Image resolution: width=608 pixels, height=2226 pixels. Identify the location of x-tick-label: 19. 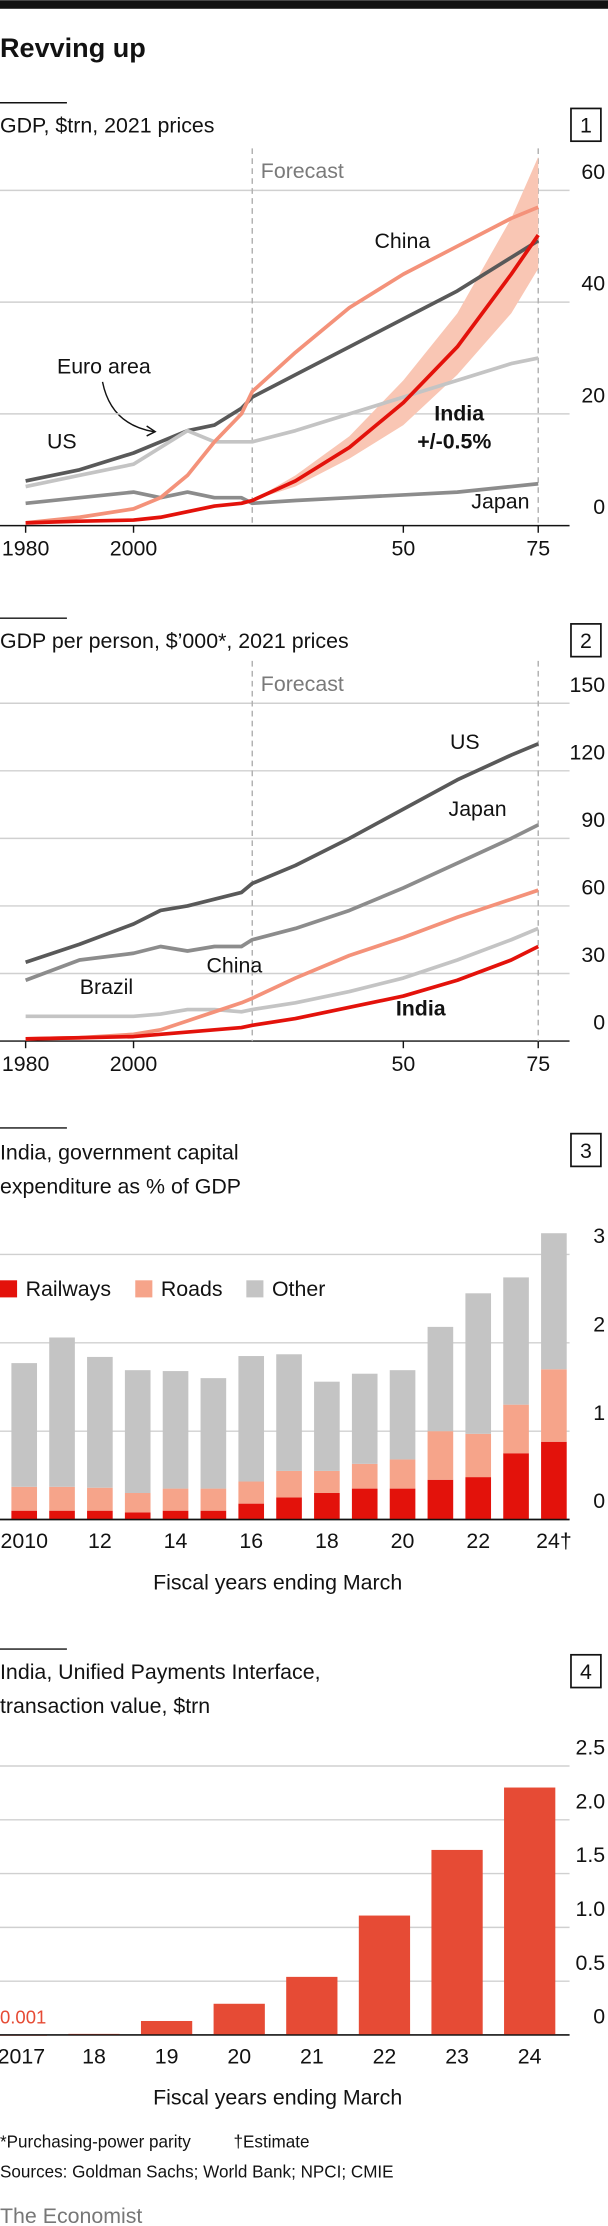
(167, 2056).